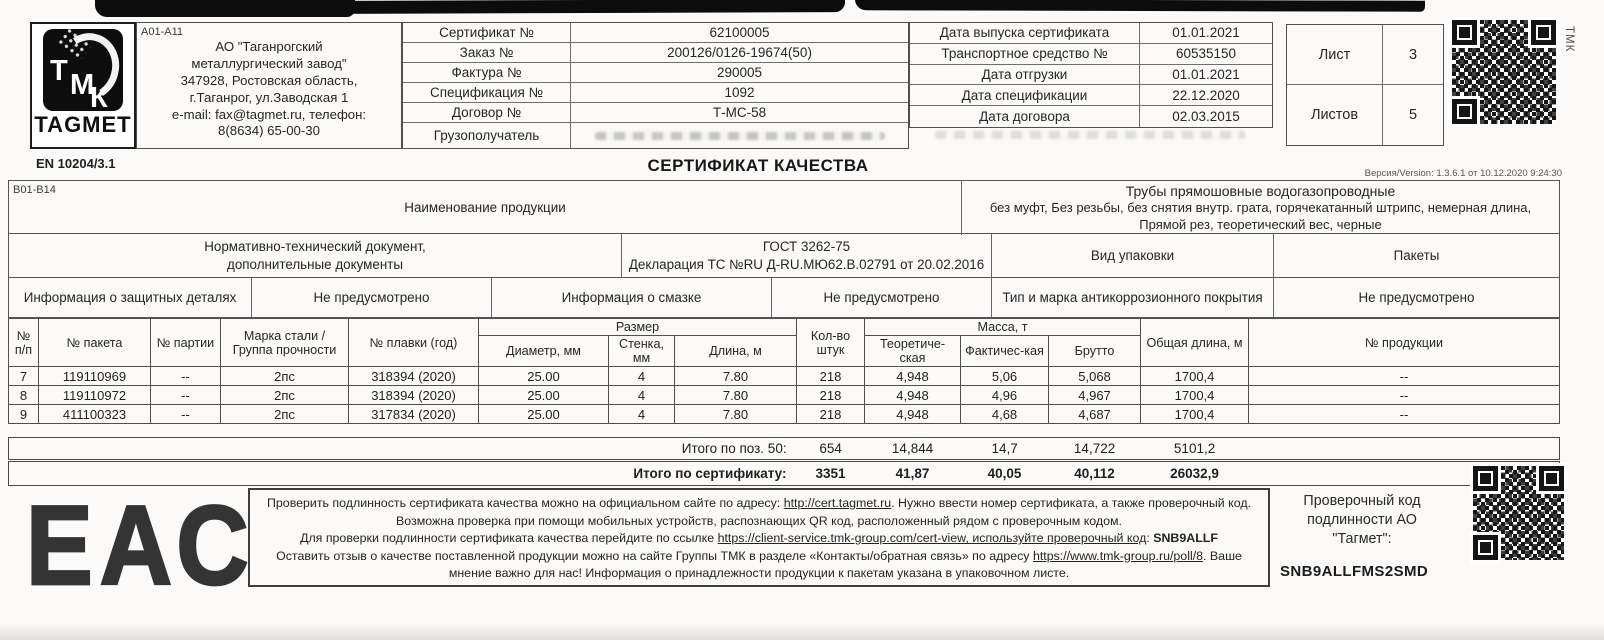 The width and height of the screenshot is (1604, 640). What do you see at coordinates (1150, 538) in the screenshot?
I see `verification-text: :` at bounding box center [1150, 538].